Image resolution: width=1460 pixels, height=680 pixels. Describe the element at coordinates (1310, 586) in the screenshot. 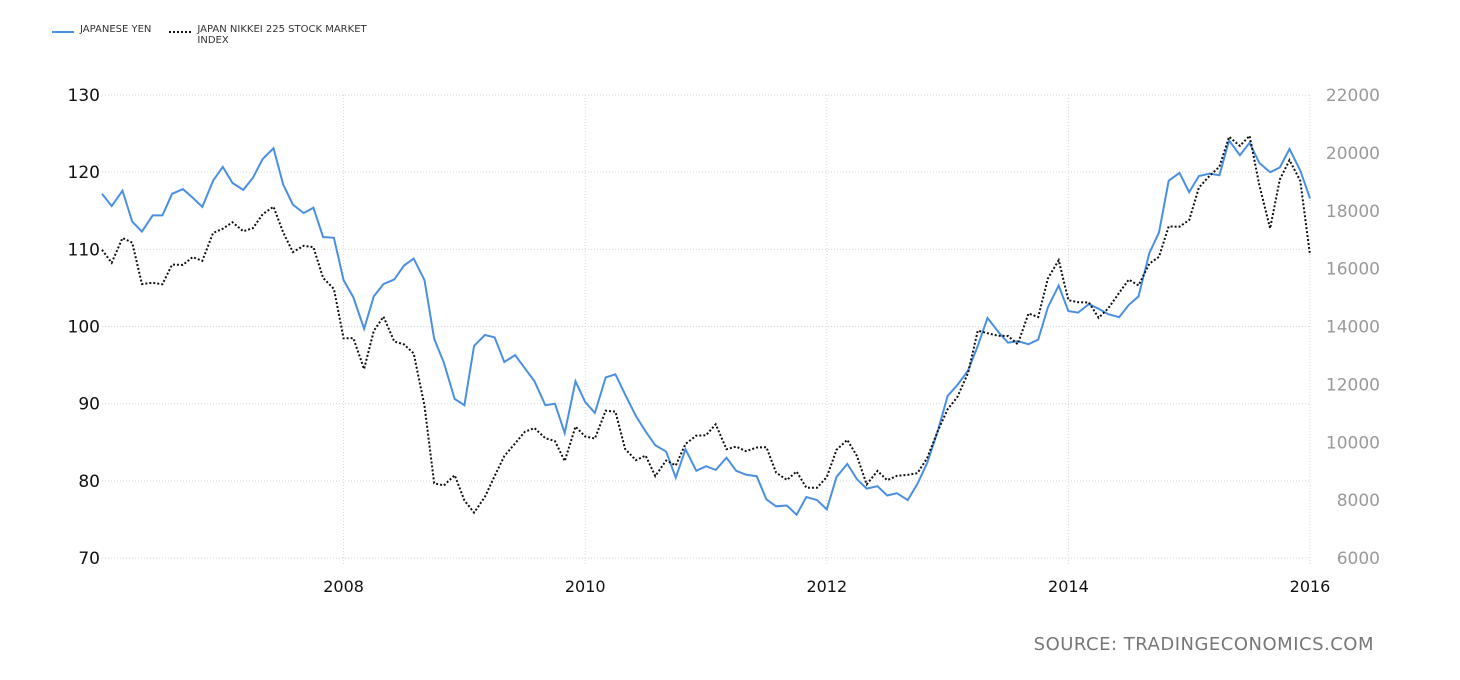

I see `x-tick-label: 2016` at that location.